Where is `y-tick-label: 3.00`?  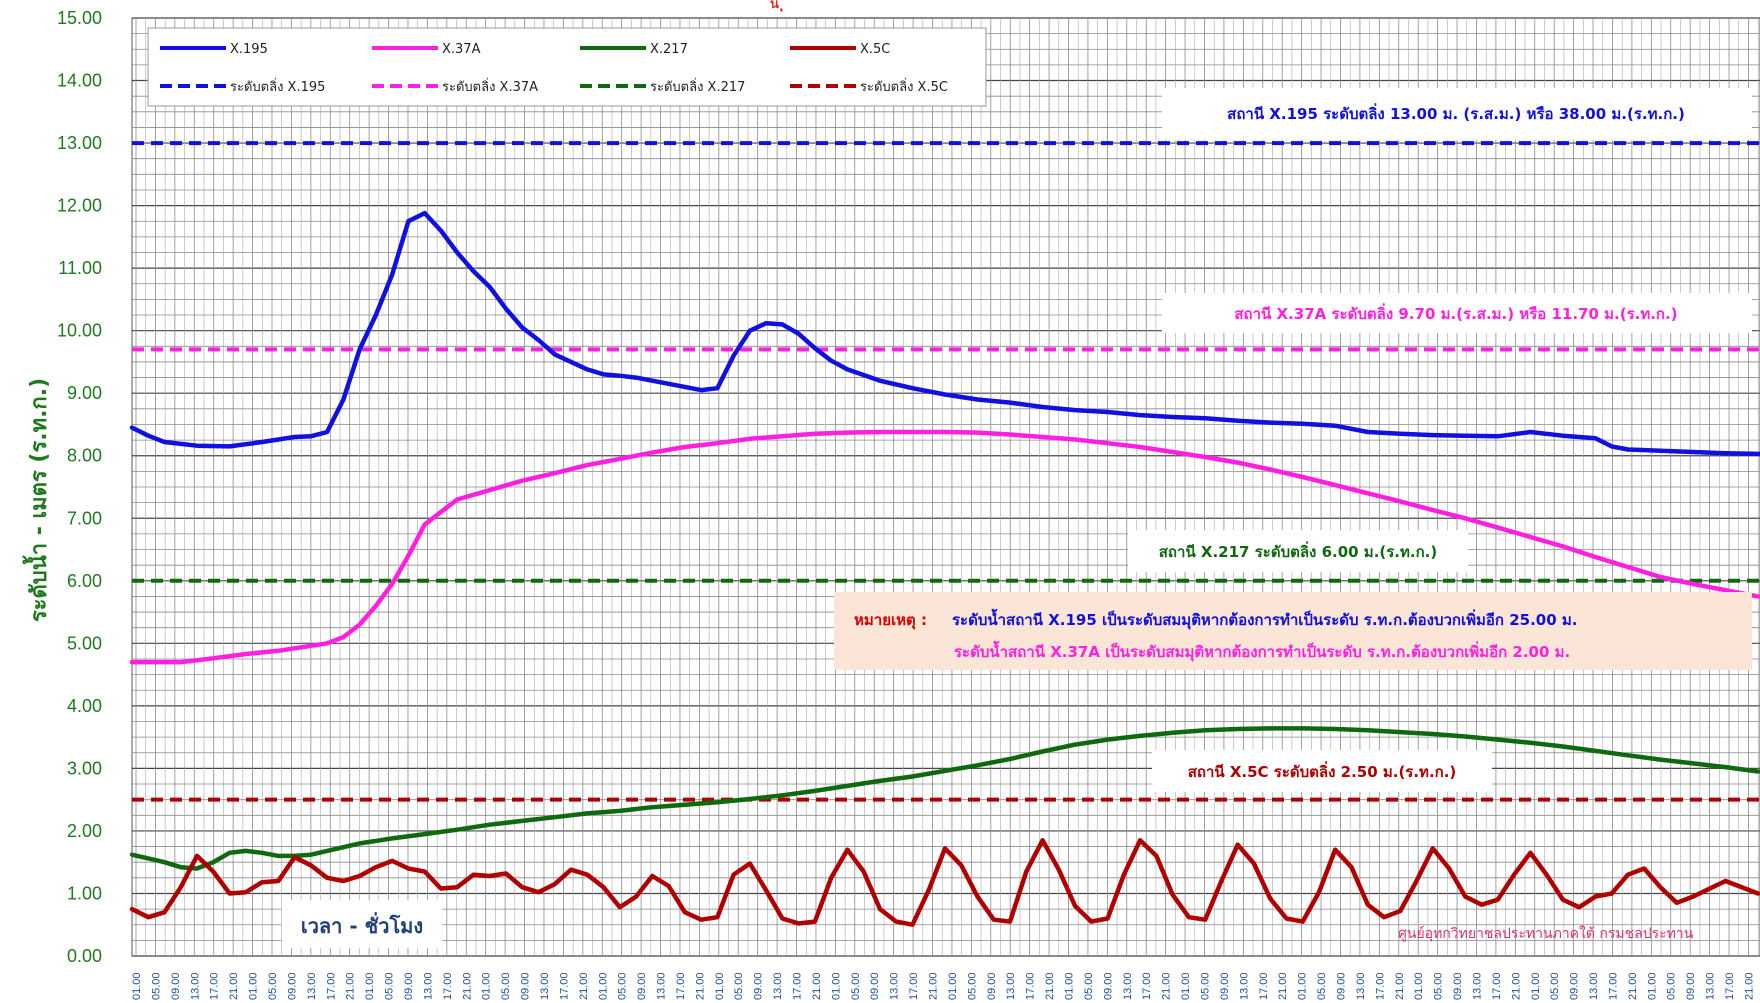
y-tick-label: 3.00 is located at coordinates (84, 768).